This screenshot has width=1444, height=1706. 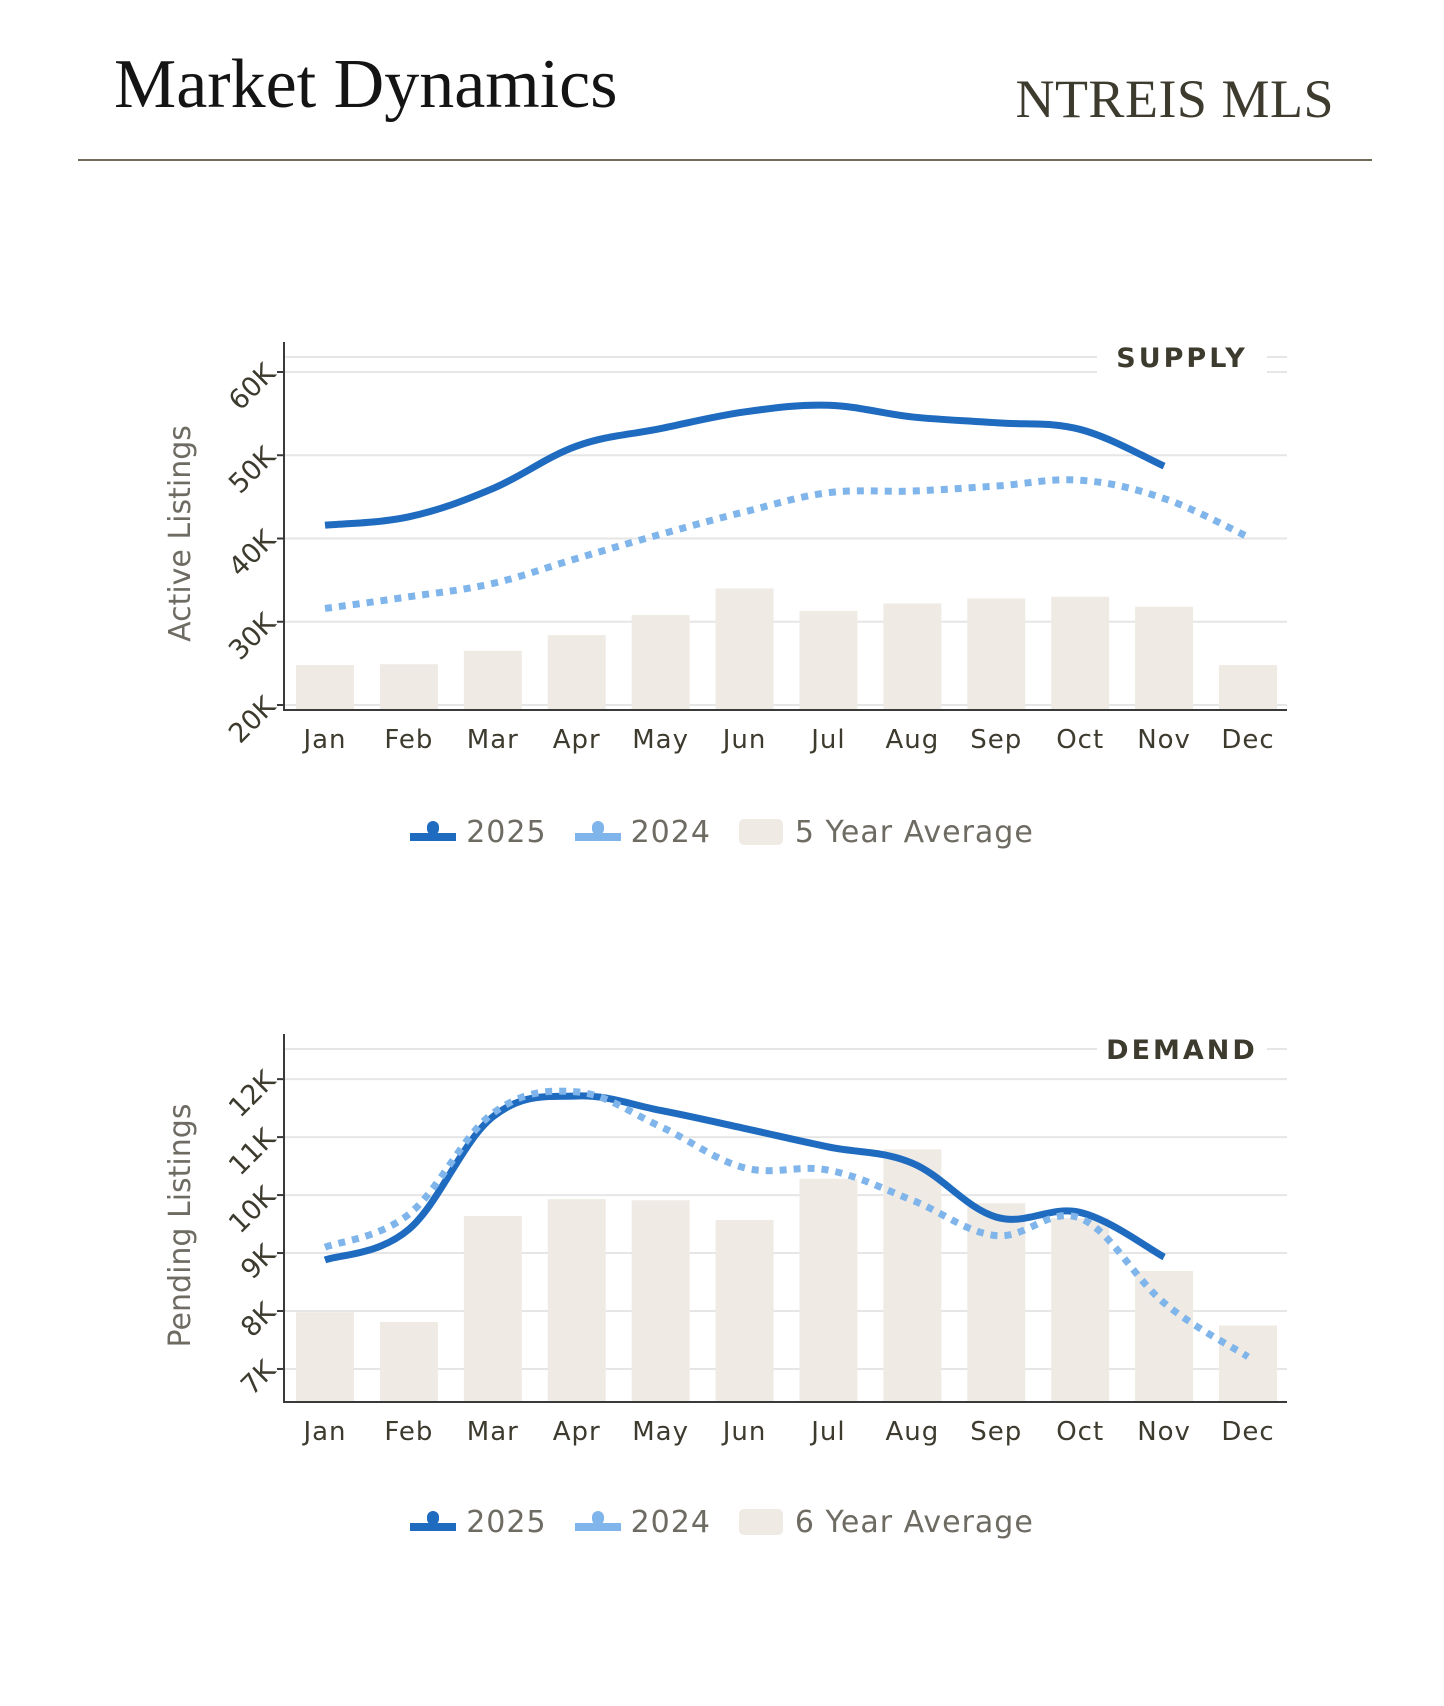 What do you see at coordinates (253, 387) in the screenshot?
I see `y-tick-label: 60K` at bounding box center [253, 387].